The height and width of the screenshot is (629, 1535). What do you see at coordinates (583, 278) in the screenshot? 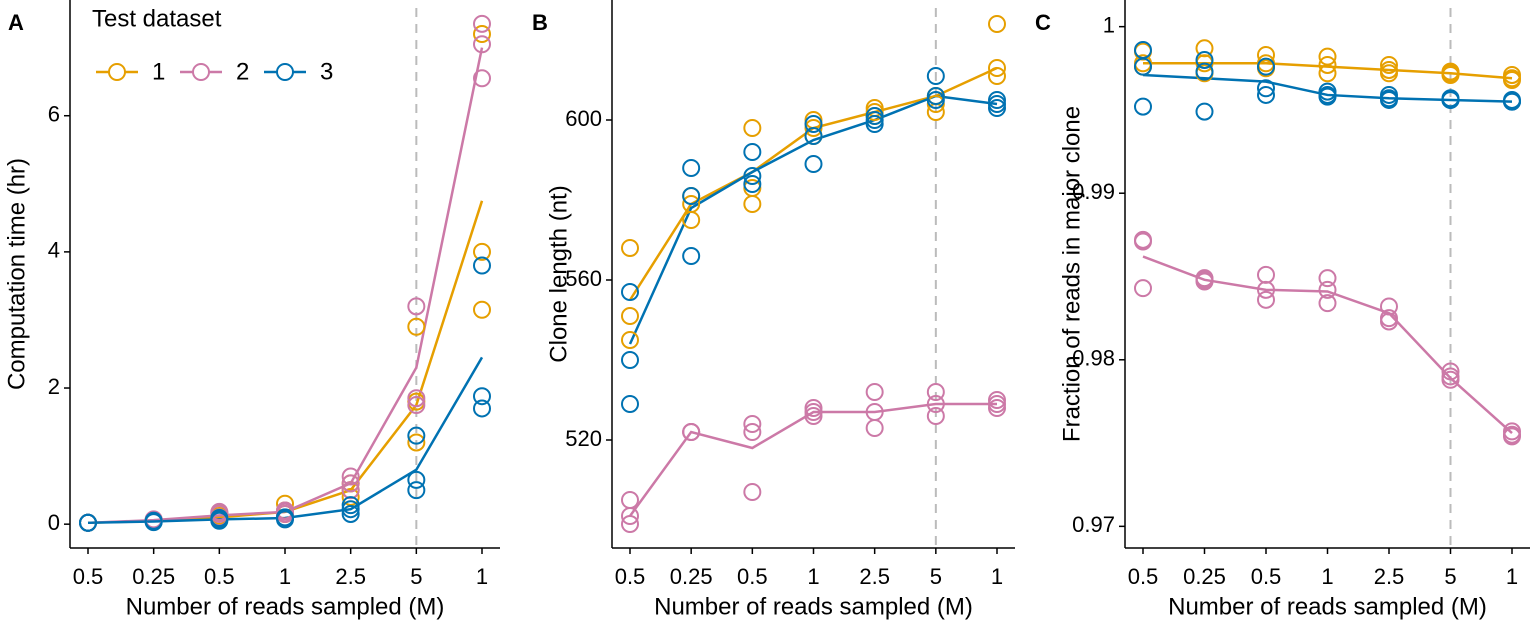
I see `y-tick-label: 560` at bounding box center [583, 278].